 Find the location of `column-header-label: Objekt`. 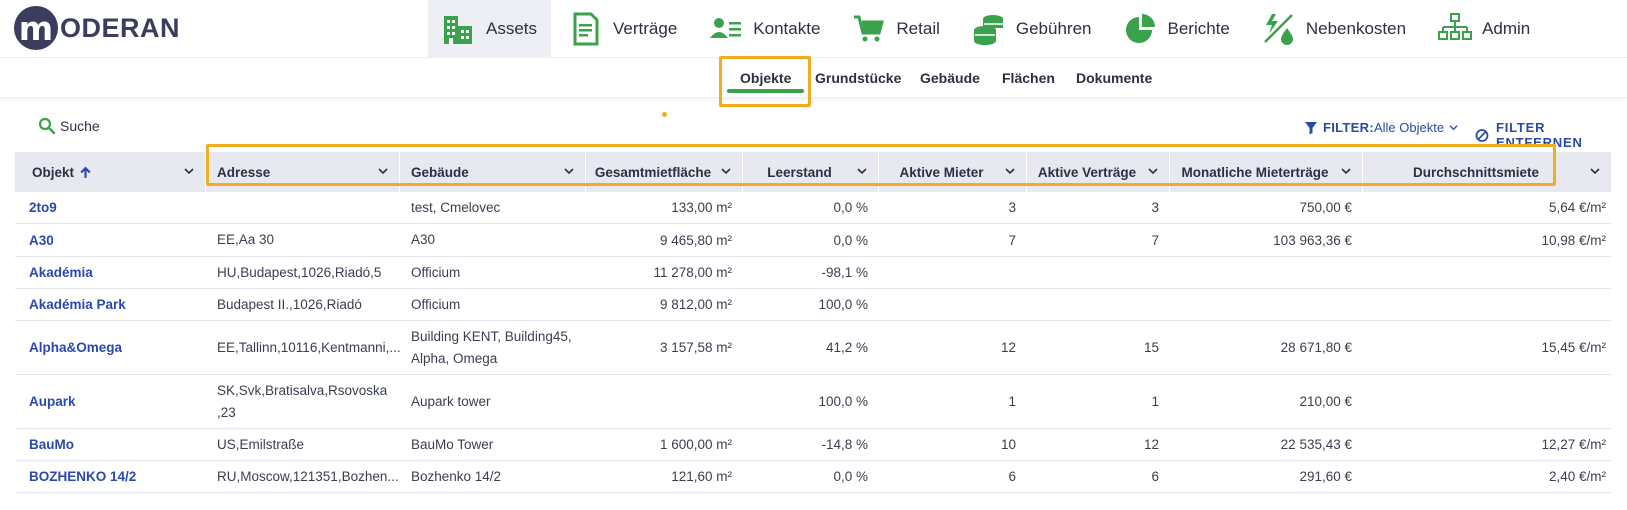

column-header-label: Objekt is located at coordinates (53, 172).